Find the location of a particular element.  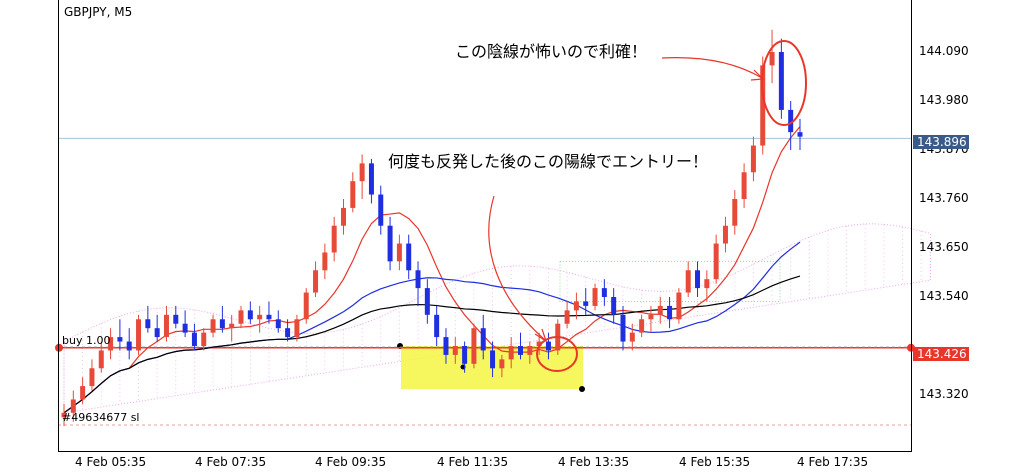

exit-circle is located at coordinates (784, 83).